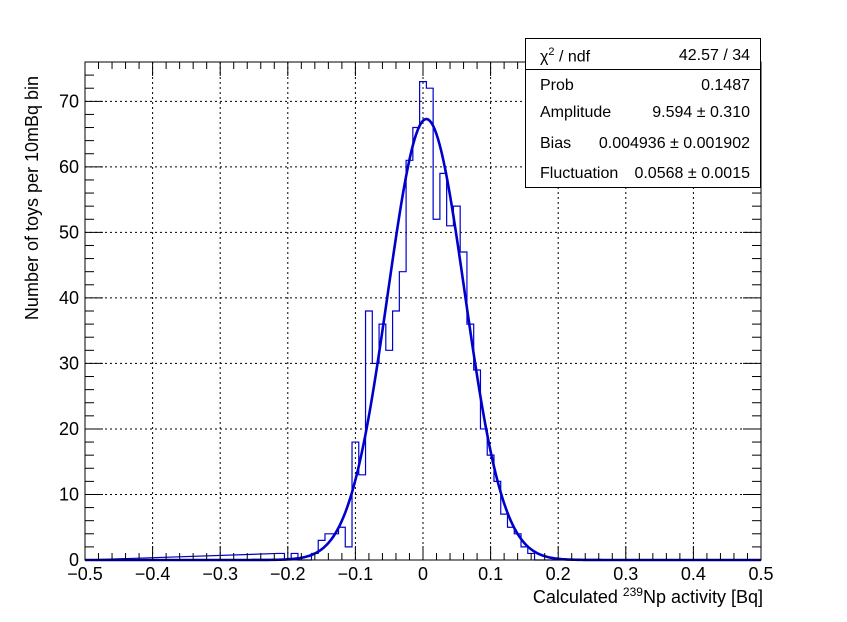 This screenshot has width=847, height=622. I want to click on y-tick-label: 40, so click(69, 298).